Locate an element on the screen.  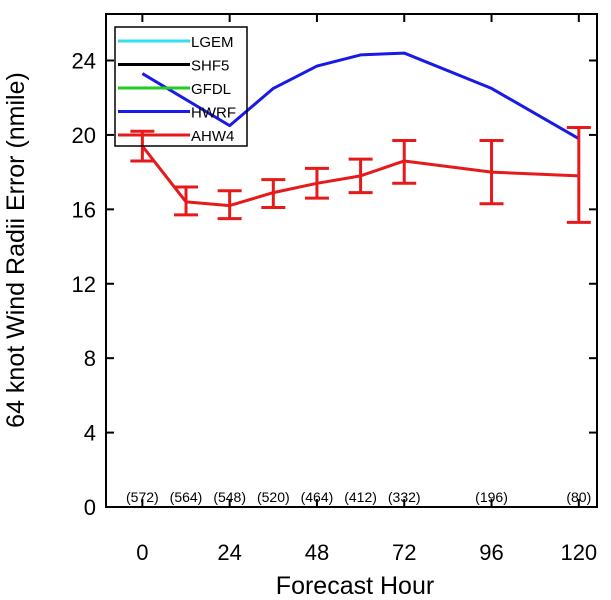
x-tick-label: 120 is located at coordinates (578, 552).